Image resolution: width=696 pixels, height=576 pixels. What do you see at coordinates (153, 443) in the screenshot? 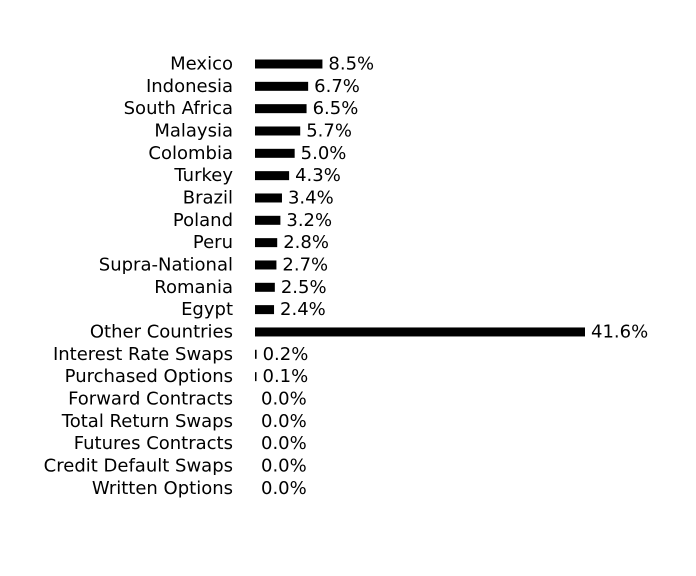
I see `category-label: Futures Contracts` at bounding box center [153, 443].